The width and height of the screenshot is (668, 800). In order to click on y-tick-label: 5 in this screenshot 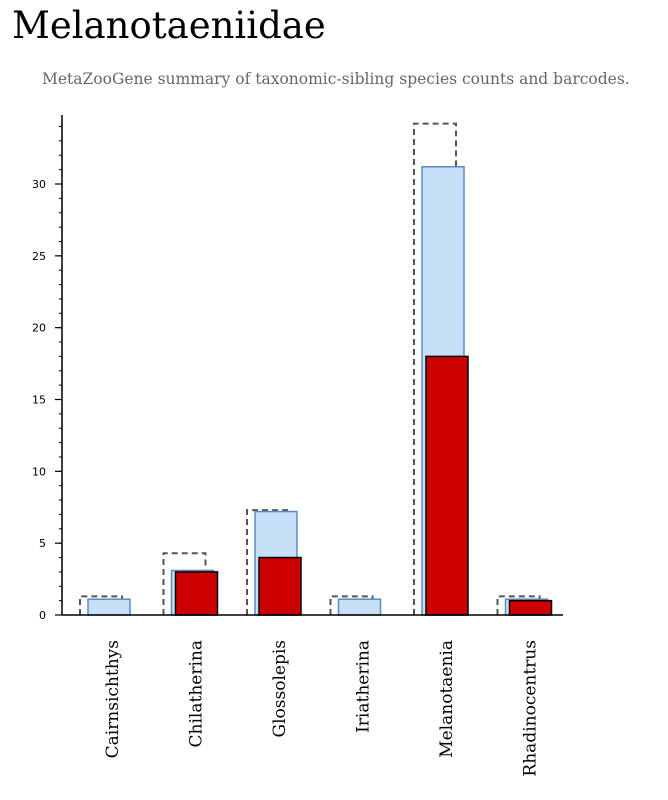, I will do `click(42, 543)`.